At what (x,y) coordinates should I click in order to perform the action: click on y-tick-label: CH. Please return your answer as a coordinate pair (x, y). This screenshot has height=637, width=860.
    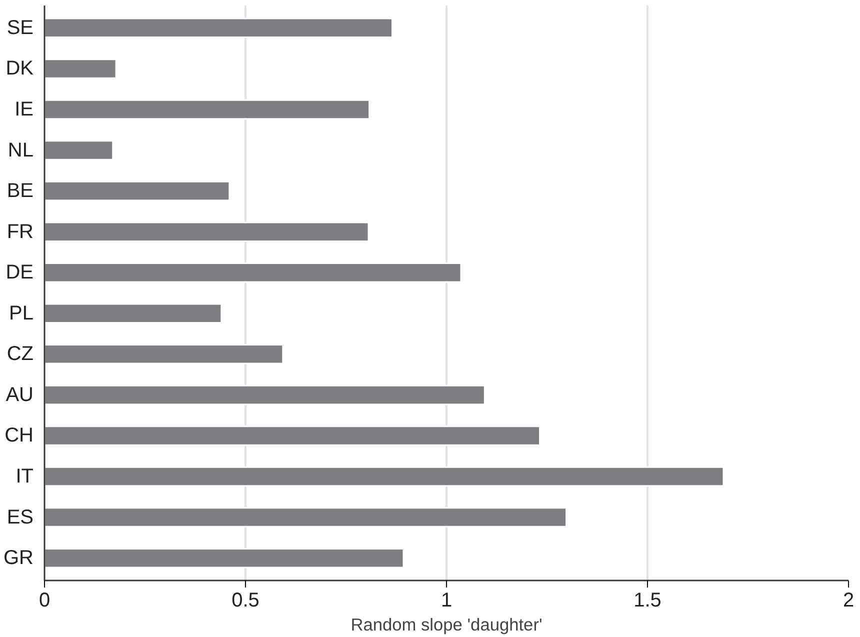
    Looking at the image, I should click on (19, 435).